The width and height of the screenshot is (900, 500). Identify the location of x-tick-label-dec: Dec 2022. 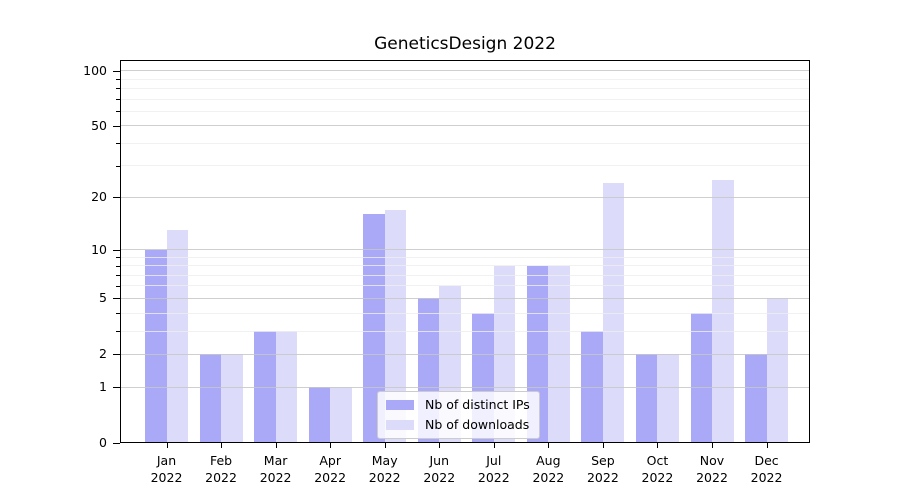
(766, 469).